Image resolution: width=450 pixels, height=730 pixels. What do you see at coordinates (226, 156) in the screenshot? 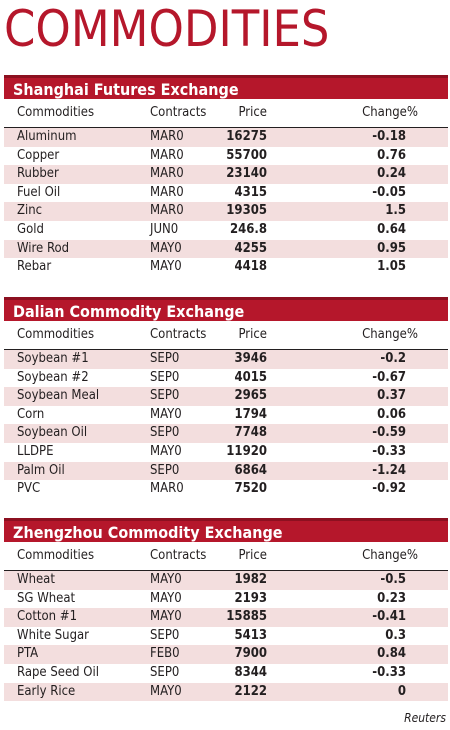
I see `table-row: Copper MAR0 55700 0.76` at bounding box center [226, 156].